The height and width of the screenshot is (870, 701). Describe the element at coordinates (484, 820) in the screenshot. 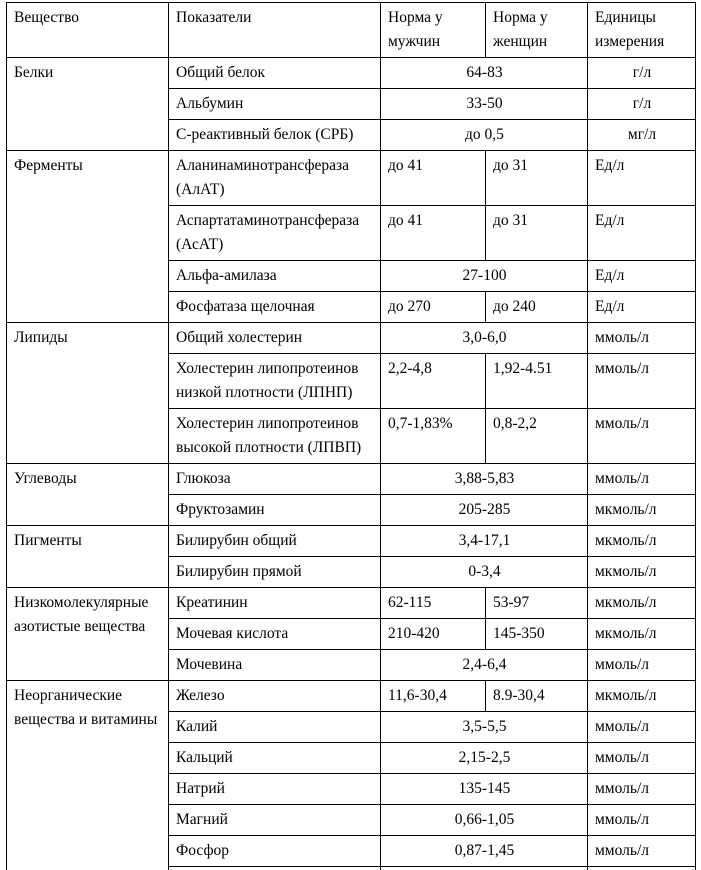

I see `norm-cell: 0,66-1,05` at that location.